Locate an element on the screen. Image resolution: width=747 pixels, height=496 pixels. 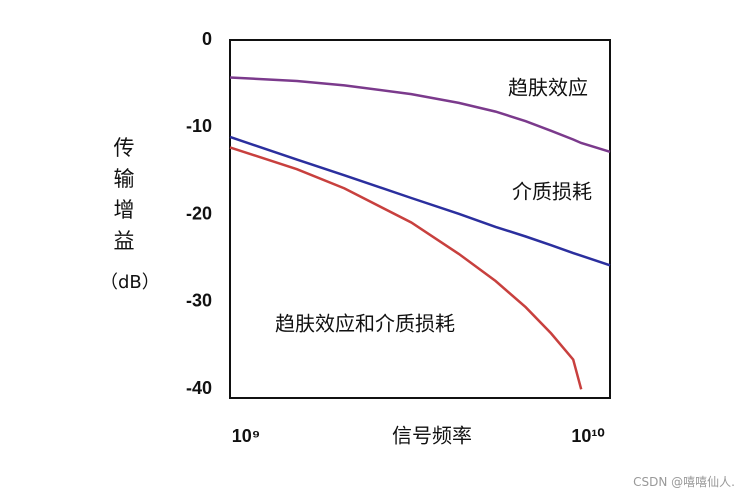
y-axis-label: 传输增益 is located at coordinates (124, 194).